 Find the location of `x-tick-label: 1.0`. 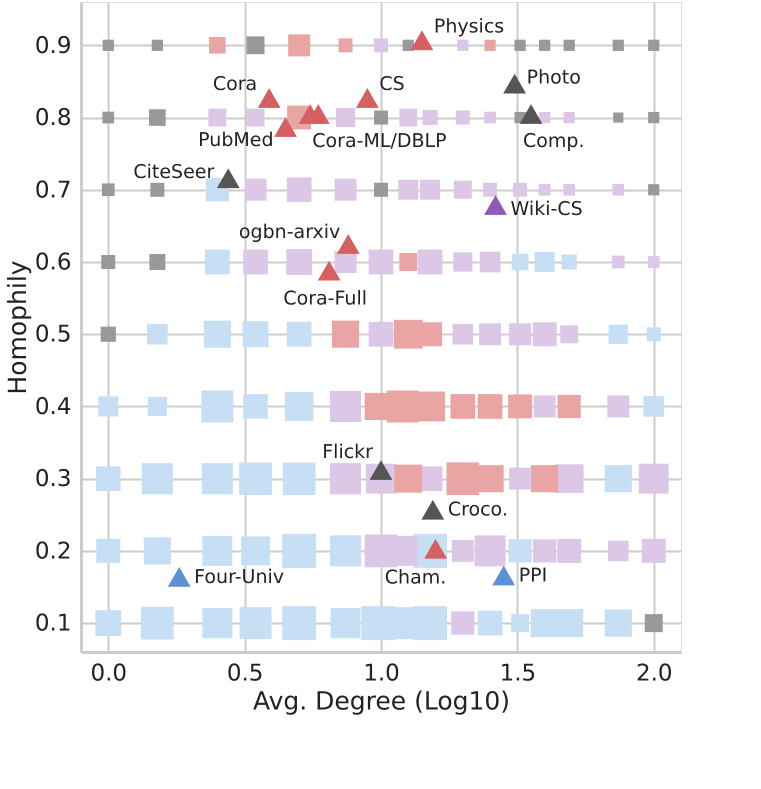

x-tick-label: 1.0 is located at coordinates (381, 673).